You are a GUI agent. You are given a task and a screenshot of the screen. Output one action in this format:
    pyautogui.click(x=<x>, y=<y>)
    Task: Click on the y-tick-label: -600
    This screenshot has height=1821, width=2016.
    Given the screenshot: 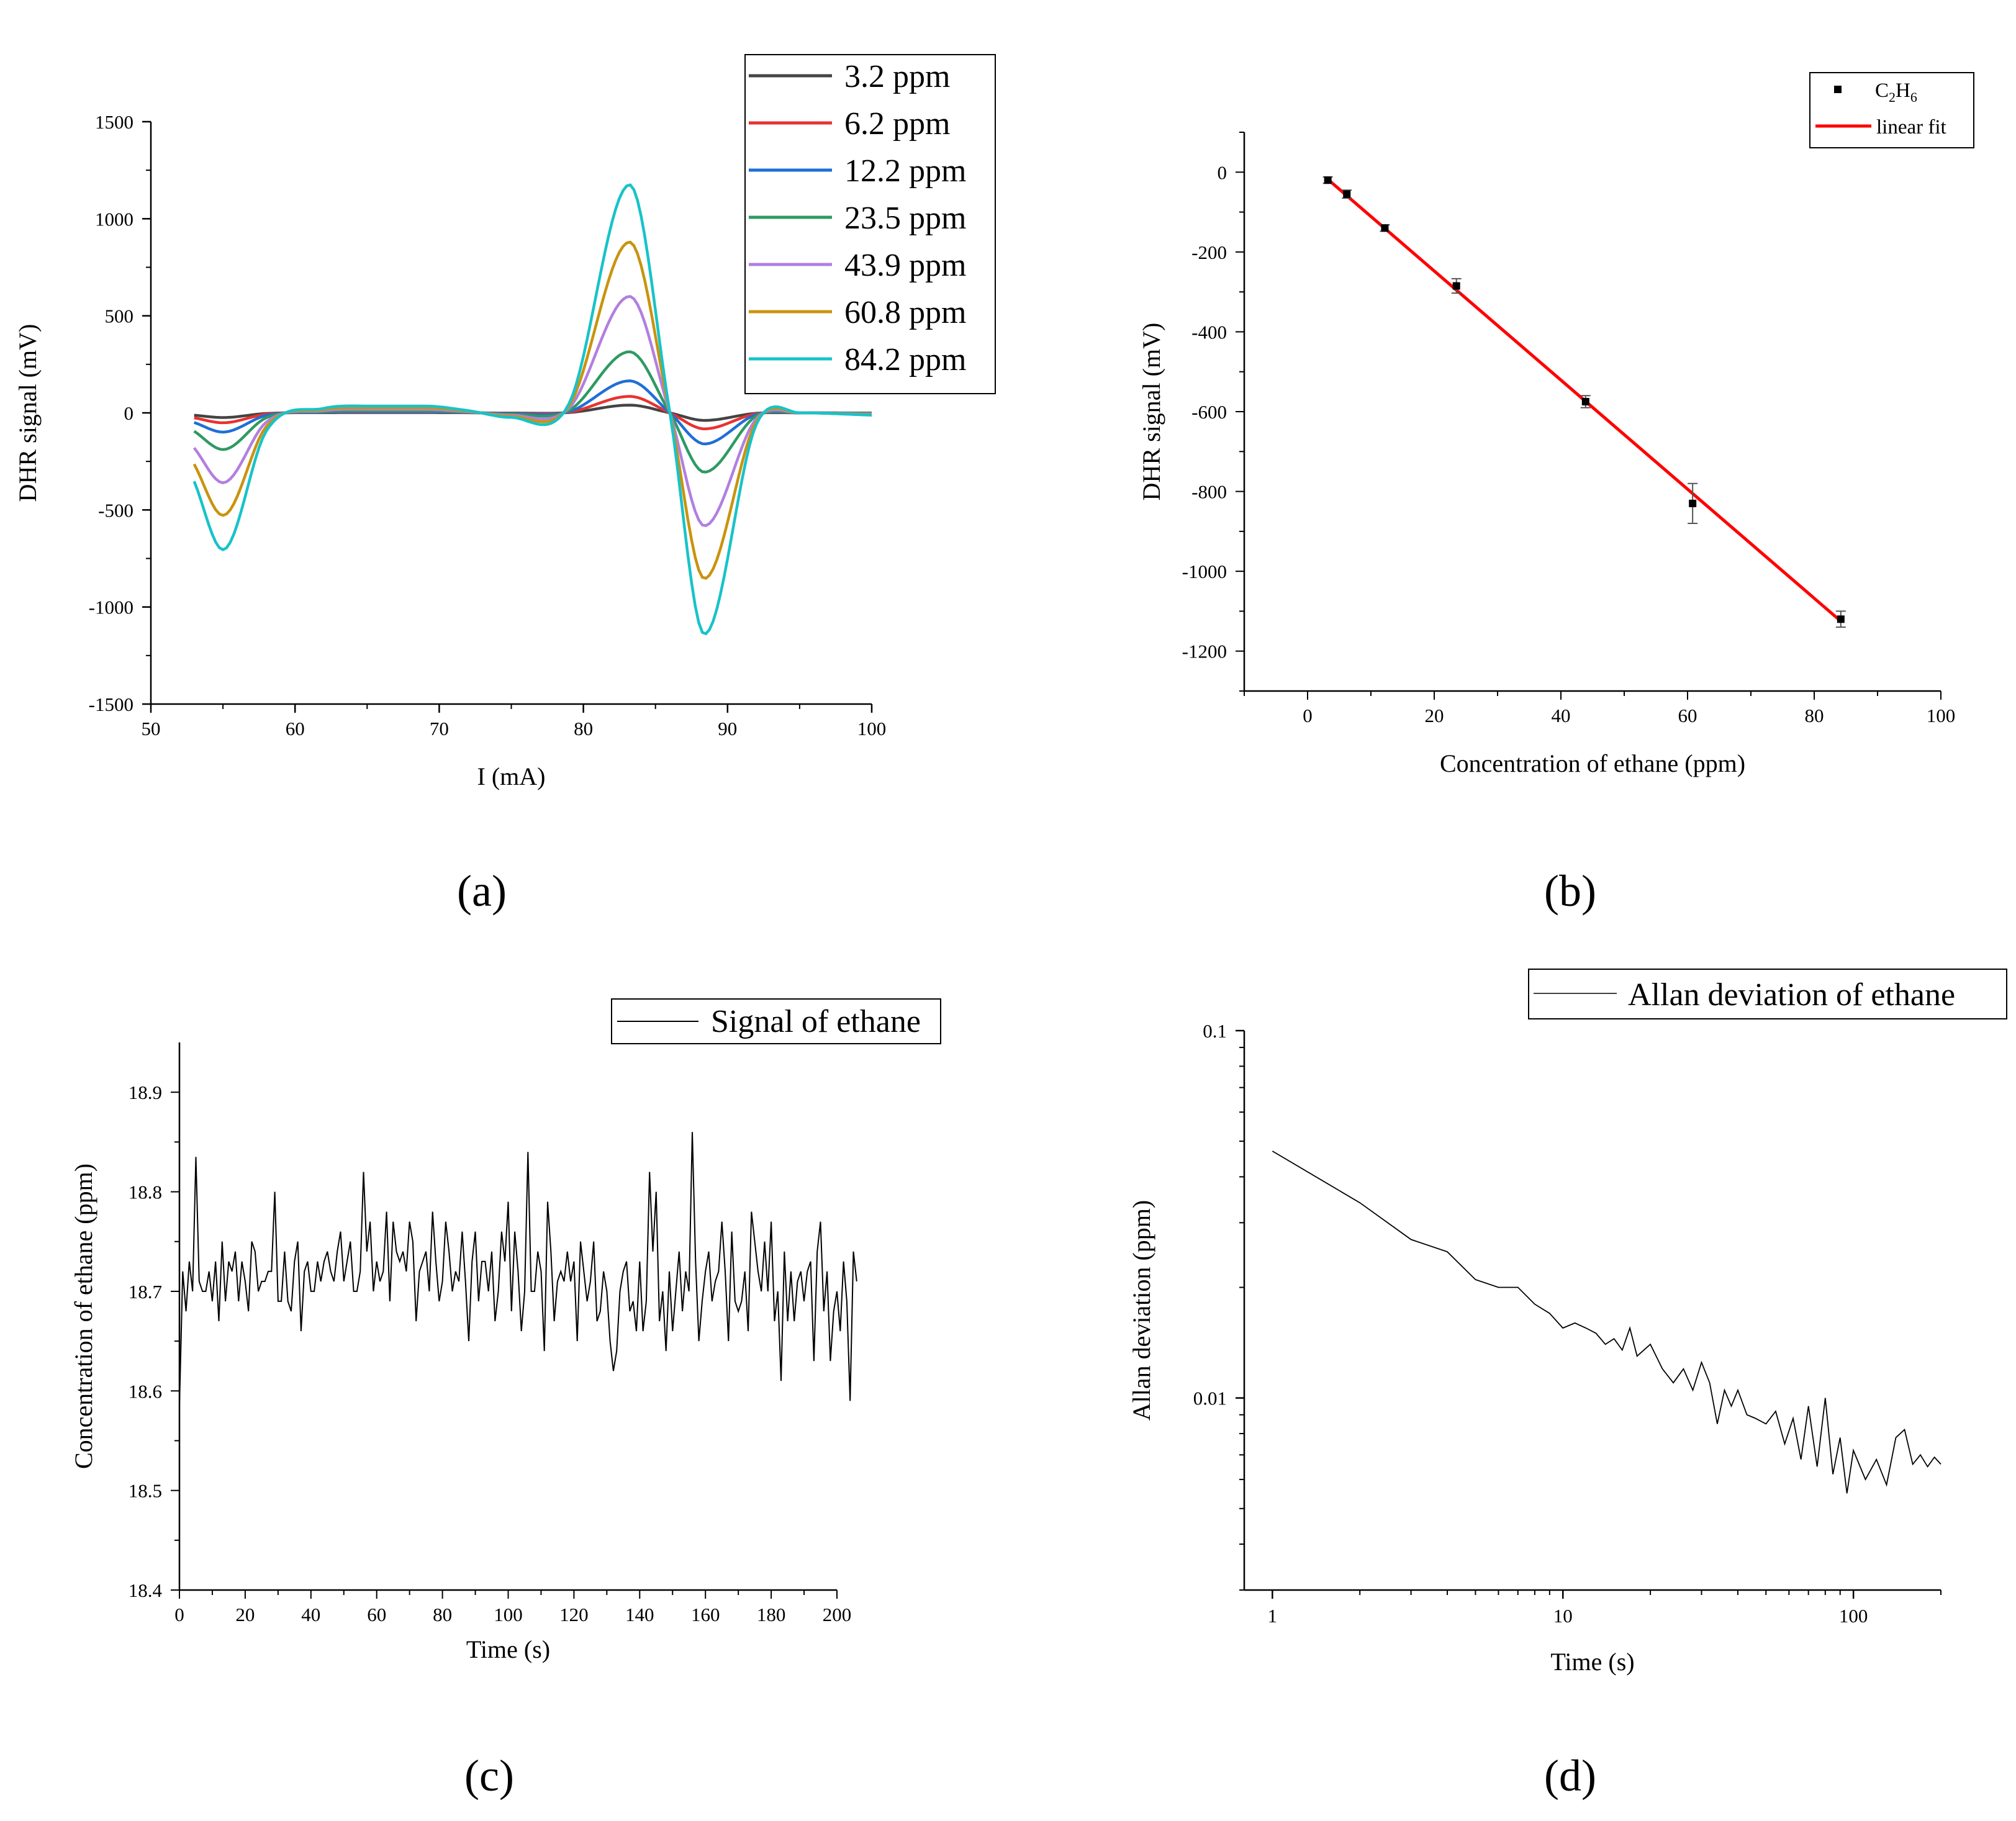 What is the action you would take?
    pyautogui.click(x=1209, y=412)
    